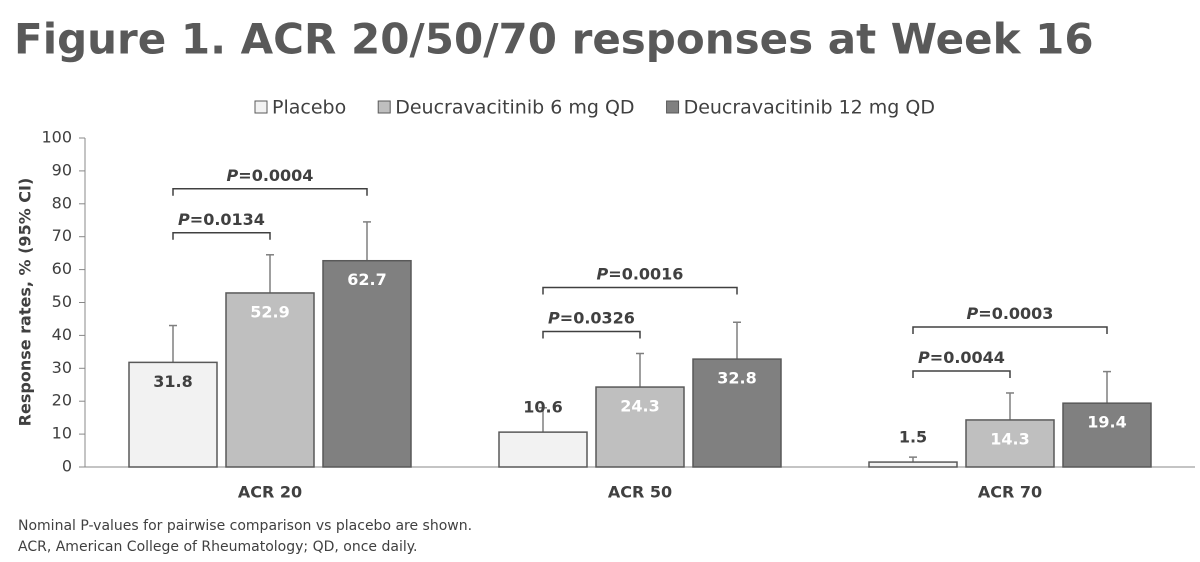 This screenshot has height=562, width=1200. What do you see at coordinates (270, 492) in the screenshot?
I see `x-tick-label: ACR 20` at bounding box center [270, 492].